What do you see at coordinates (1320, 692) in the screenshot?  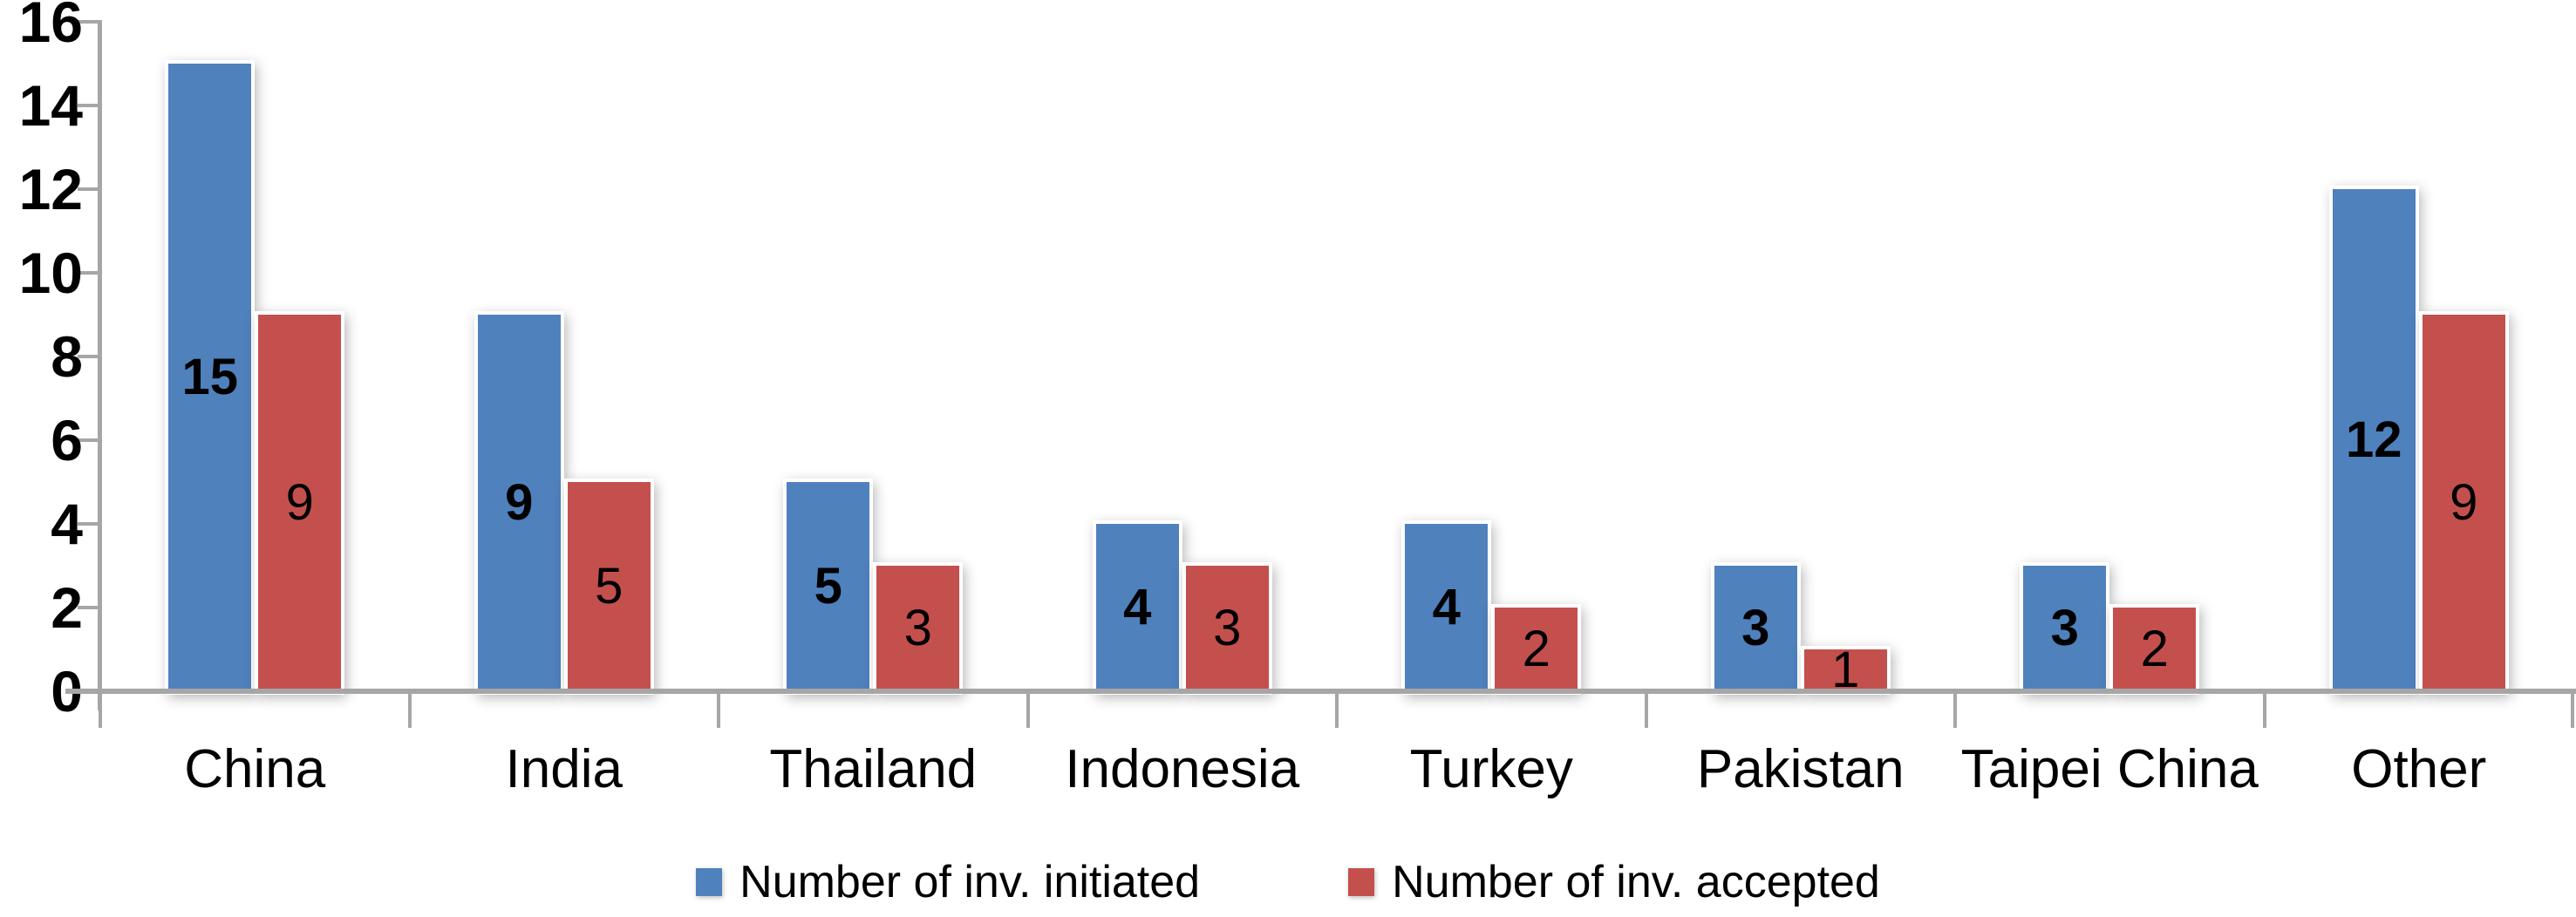 I see `x-axis-line` at bounding box center [1320, 692].